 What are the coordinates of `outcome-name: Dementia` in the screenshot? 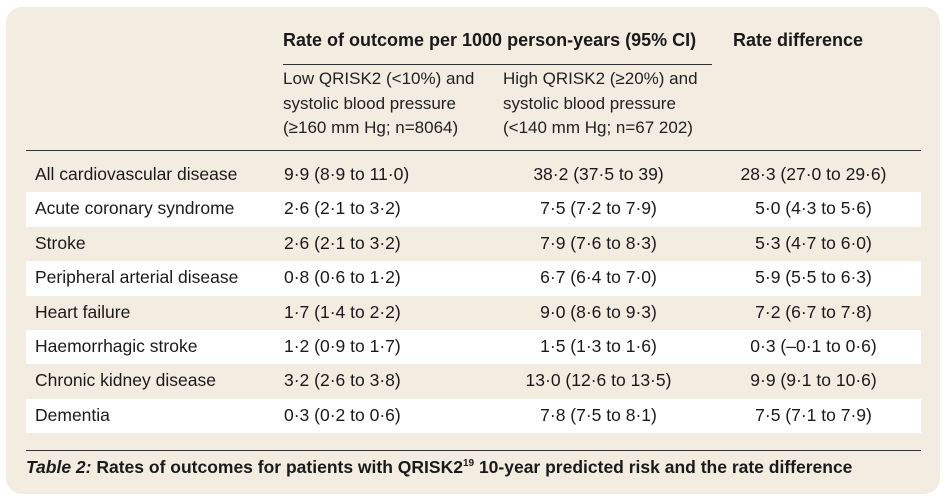 It's located at (72, 414).